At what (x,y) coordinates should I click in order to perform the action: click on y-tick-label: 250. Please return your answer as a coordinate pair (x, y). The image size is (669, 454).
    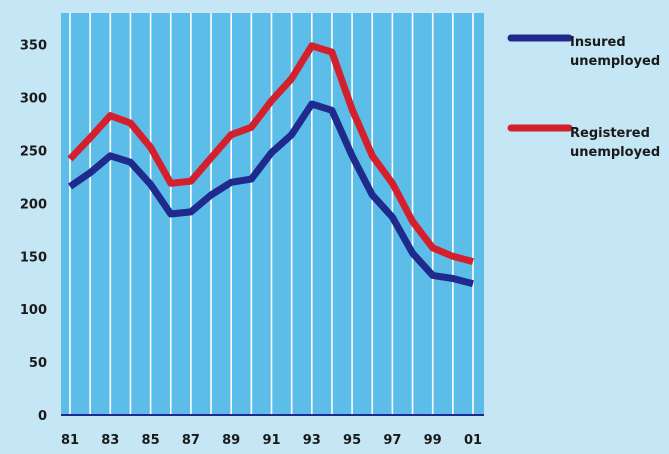
    Looking at the image, I should click on (33, 152).